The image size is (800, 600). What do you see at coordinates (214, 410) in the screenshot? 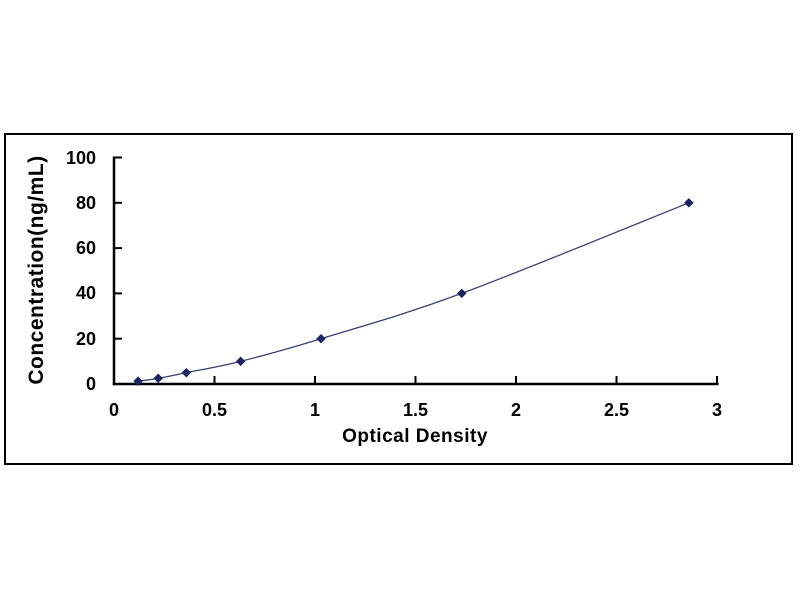
I see `x-tick-label: 0.5` at bounding box center [214, 410].